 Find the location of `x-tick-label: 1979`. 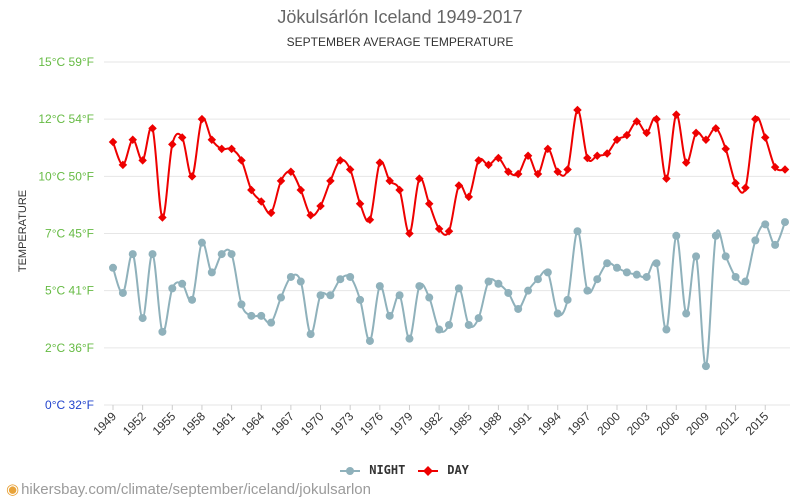

x-tick-label: 1979 is located at coordinates (401, 423).